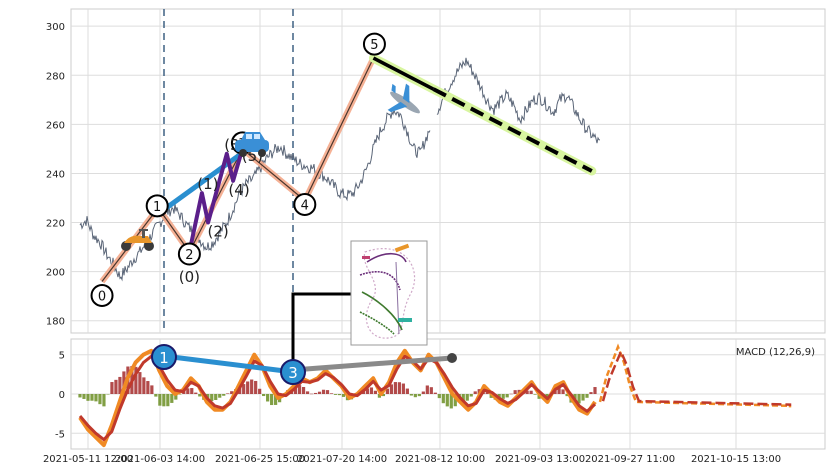 This screenshot has height=471, width=831. Describe the element at coordinates (62, 356) in the screenshot. I see `y-tick-label: 5` at that location.